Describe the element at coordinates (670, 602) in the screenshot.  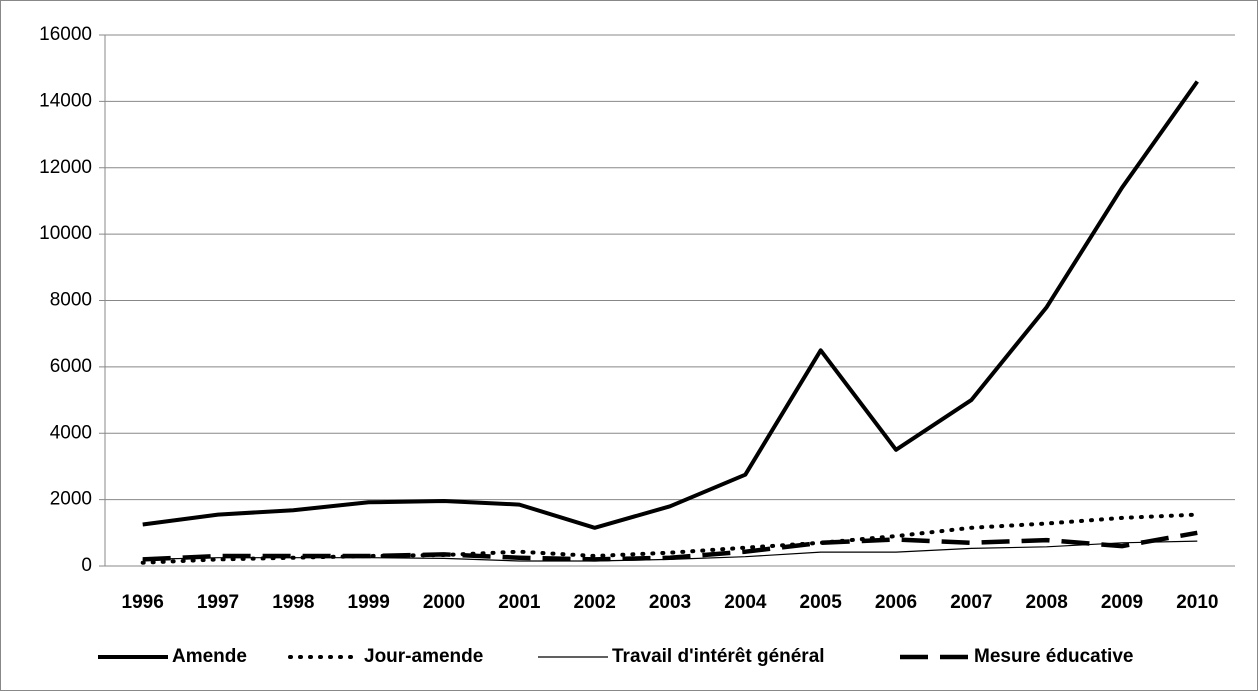
I see `x-tick-label: 2003` at that location.